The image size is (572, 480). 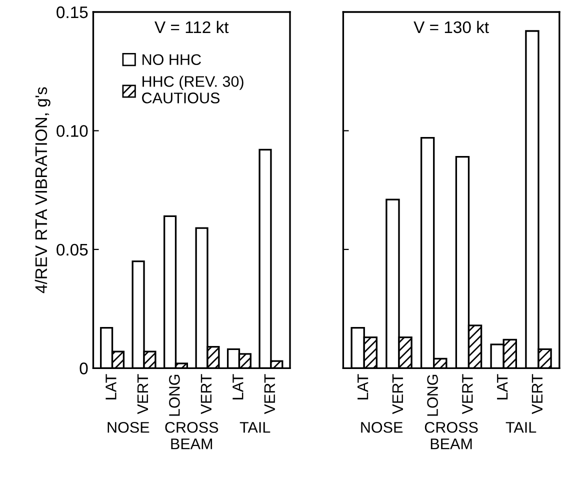 What do you see at coordinates (191, 27) in the screenshot?
I see `chart-title: V = 112 kt` at bounding box center [191, 27].